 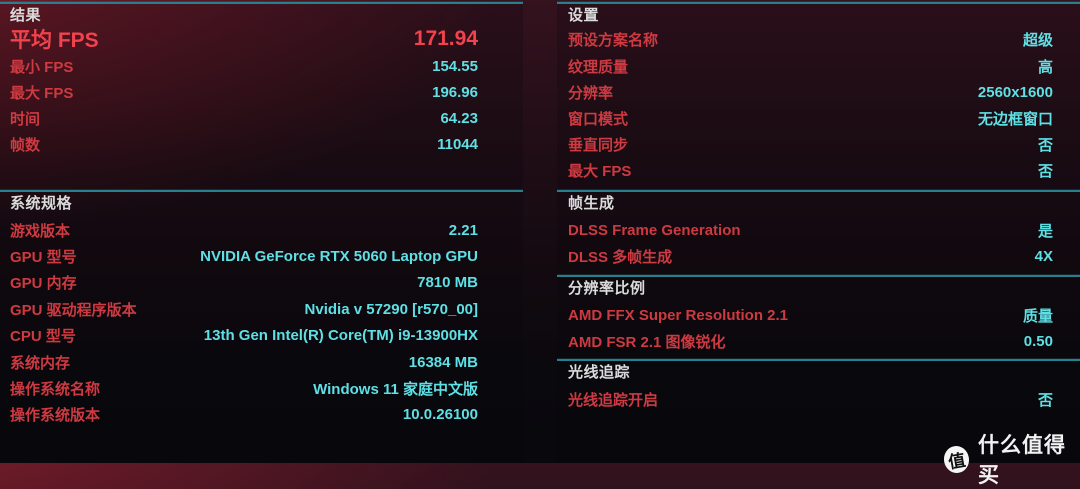 I want to click on stat-row: 时间 64.23, so click(x=261, y=118).